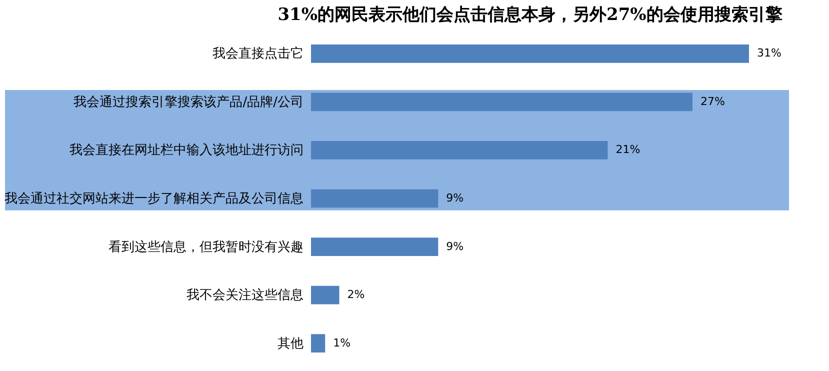 The width and height of the screenshot is (829, 371). I want to click on y-tick-label: 我不会关注这些信息, so click(245, 296).